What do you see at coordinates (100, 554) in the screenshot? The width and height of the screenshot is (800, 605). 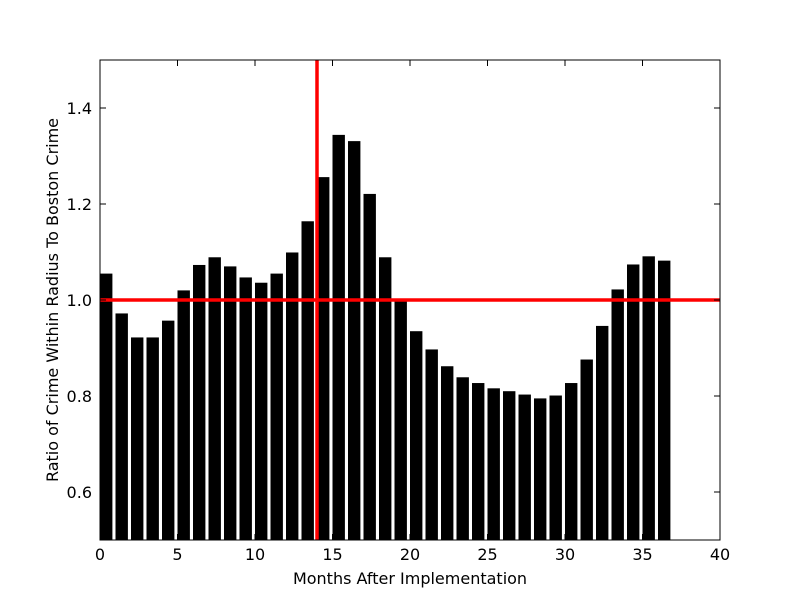 I see `x-tick-label: 0` at bounding box center [100, 554].